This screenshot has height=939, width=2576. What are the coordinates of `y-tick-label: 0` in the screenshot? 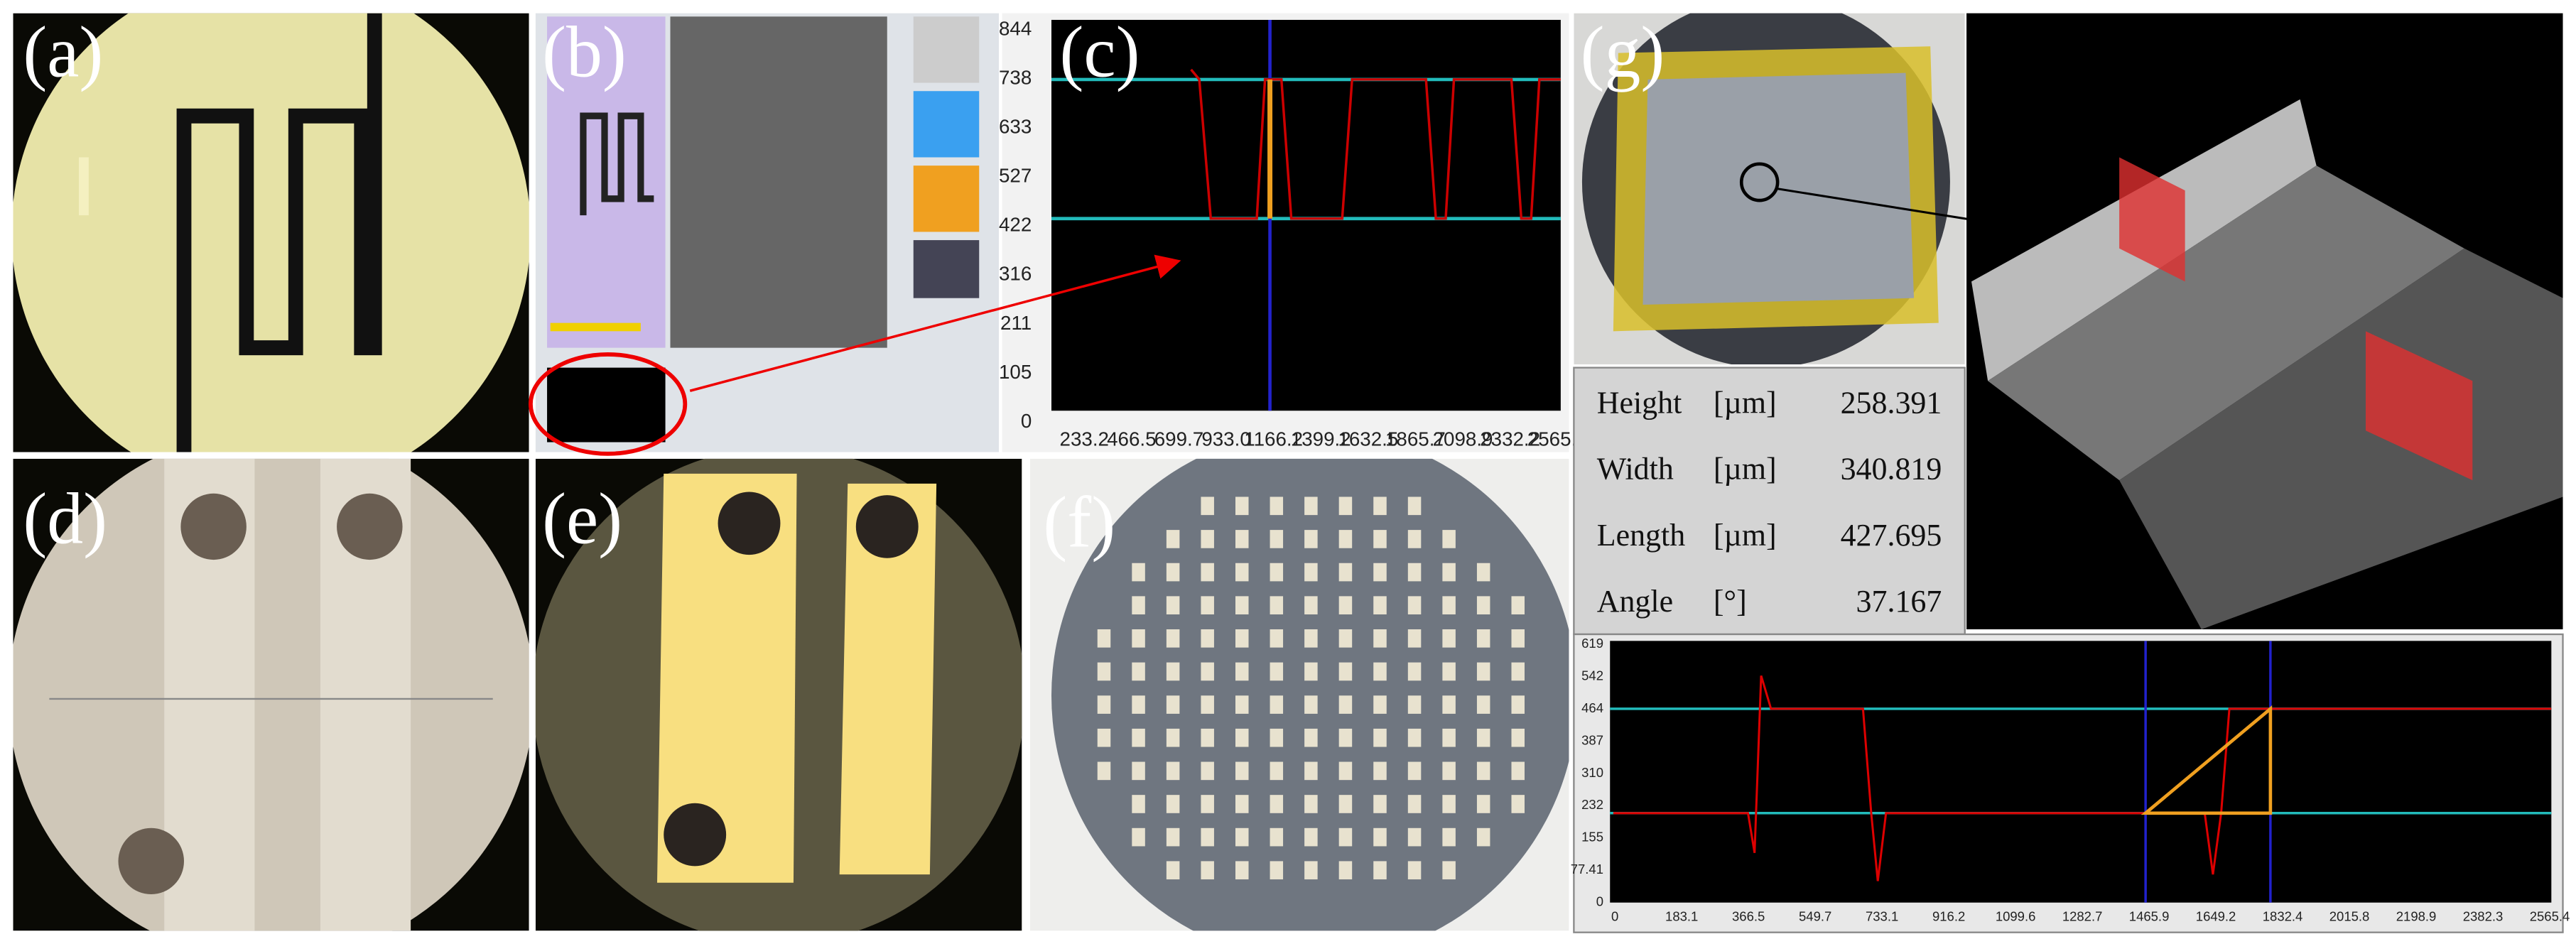 It's located at (1599, 901).